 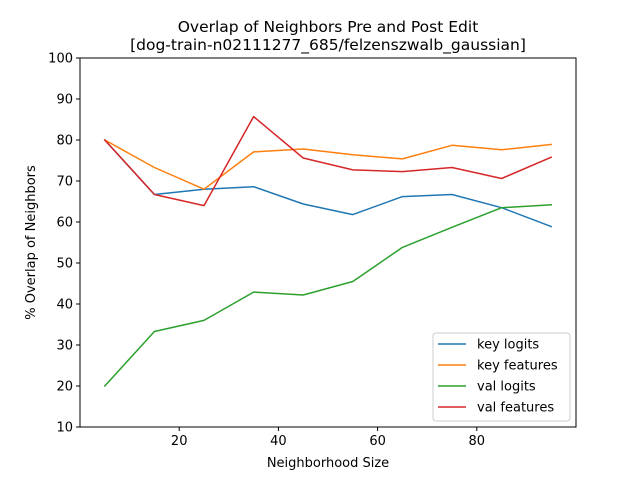 What do you see at coordinates (278, 441) in the screenshot?
I see `x-tick-label: 40` at bounding box center [278, 441].